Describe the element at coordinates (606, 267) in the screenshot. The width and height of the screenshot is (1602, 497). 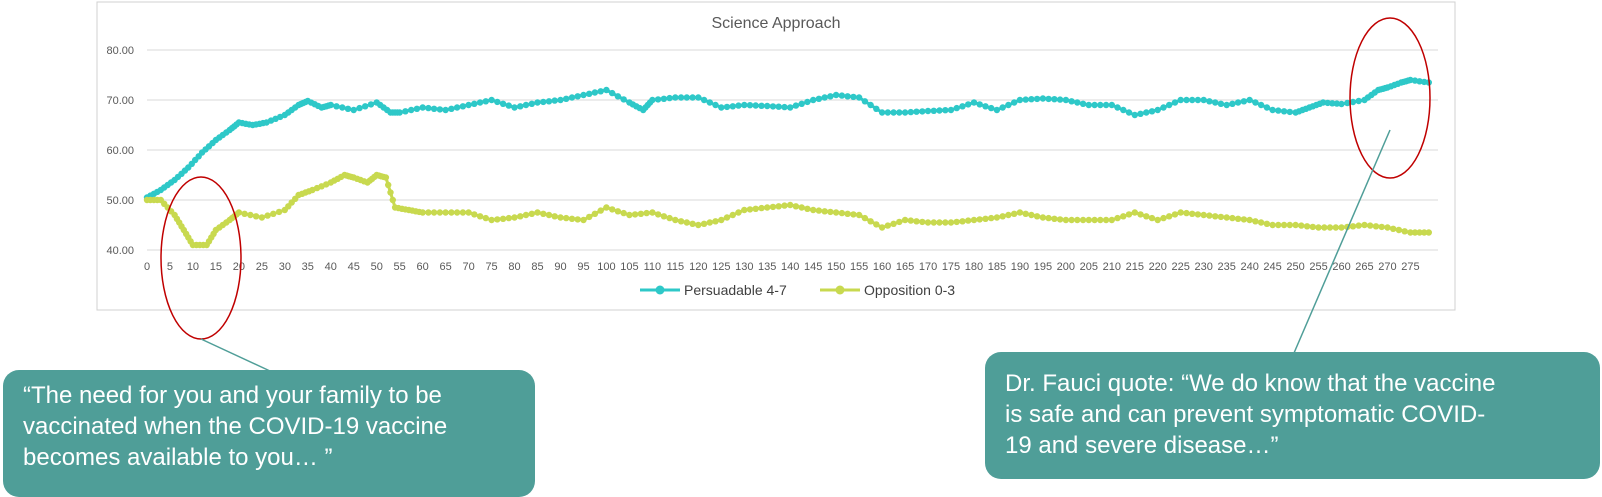
I see `x-tick-label: 100` at that location.